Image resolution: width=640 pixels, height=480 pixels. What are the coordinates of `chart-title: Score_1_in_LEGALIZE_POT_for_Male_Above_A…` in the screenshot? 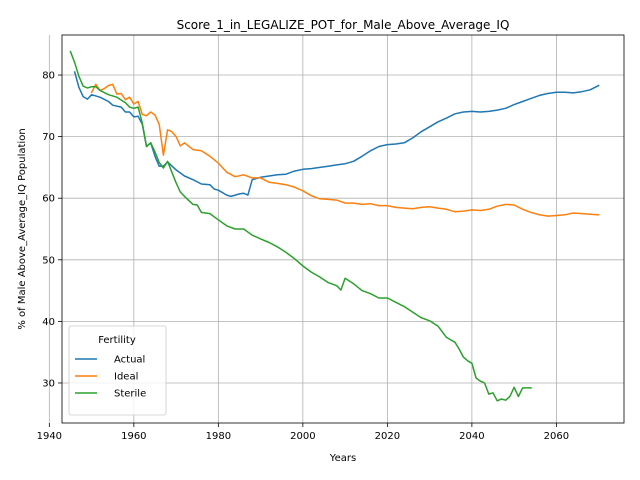 It's located at (343, 25).